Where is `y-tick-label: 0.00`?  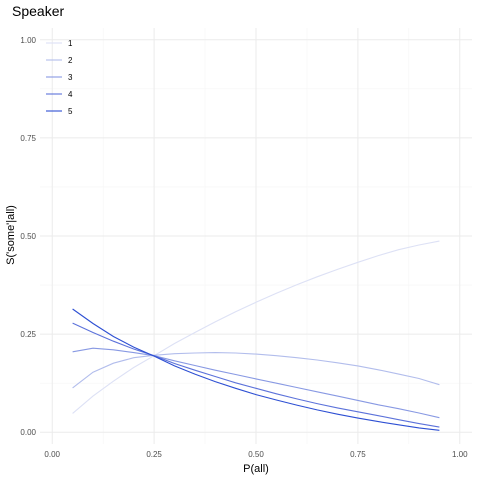 y-tick-label: 0.00 is located at coordinates (28, 432).